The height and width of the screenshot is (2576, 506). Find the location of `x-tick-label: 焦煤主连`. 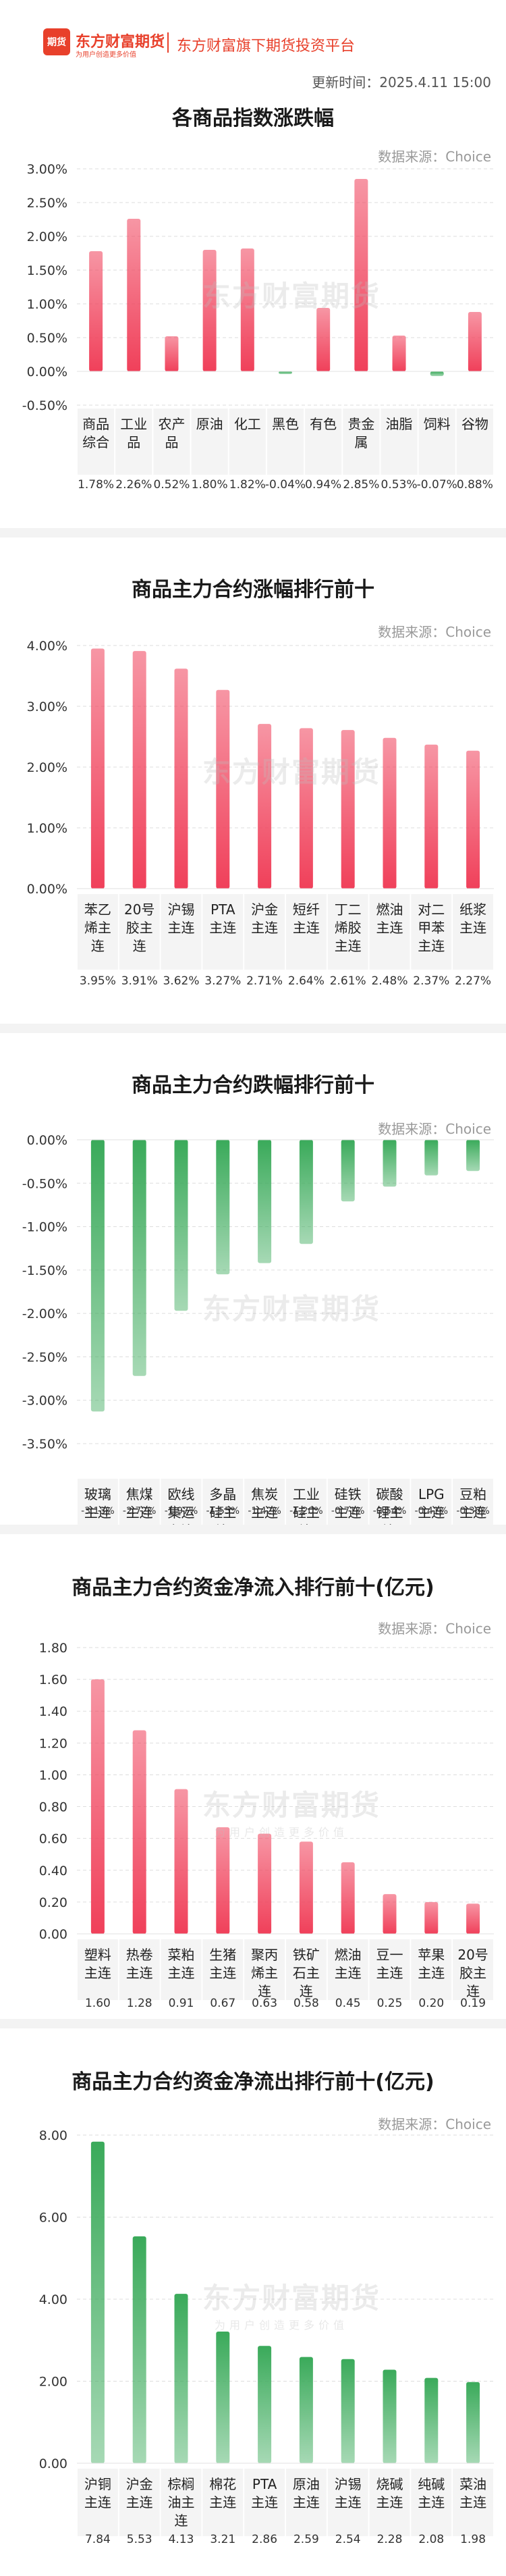

x-tick-label: 焦煤主连 is located at coordinates (139, 1504).